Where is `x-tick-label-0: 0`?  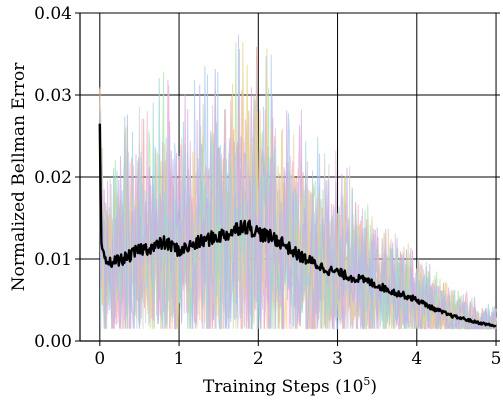
x-tick-label-0: 0 is located at coordinates (99, 359).